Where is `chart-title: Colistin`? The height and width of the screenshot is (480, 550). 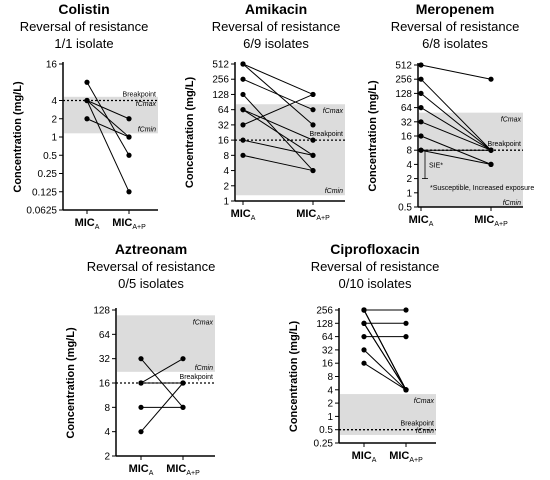
chart-title: Colistin is located at coordinates (83, 9).